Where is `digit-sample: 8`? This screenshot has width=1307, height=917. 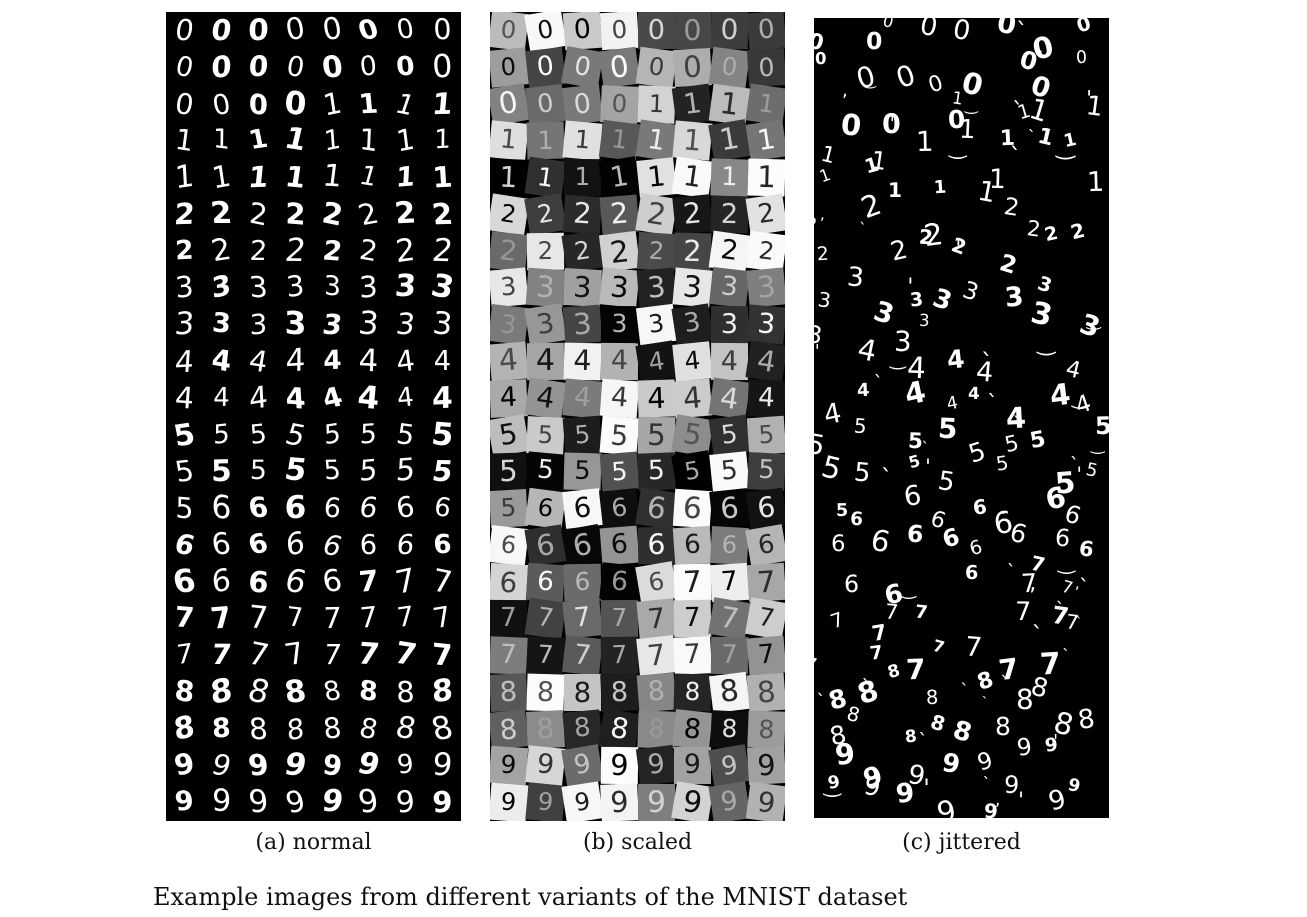
digit-sample: 8 is located at coordinates (442, 691).